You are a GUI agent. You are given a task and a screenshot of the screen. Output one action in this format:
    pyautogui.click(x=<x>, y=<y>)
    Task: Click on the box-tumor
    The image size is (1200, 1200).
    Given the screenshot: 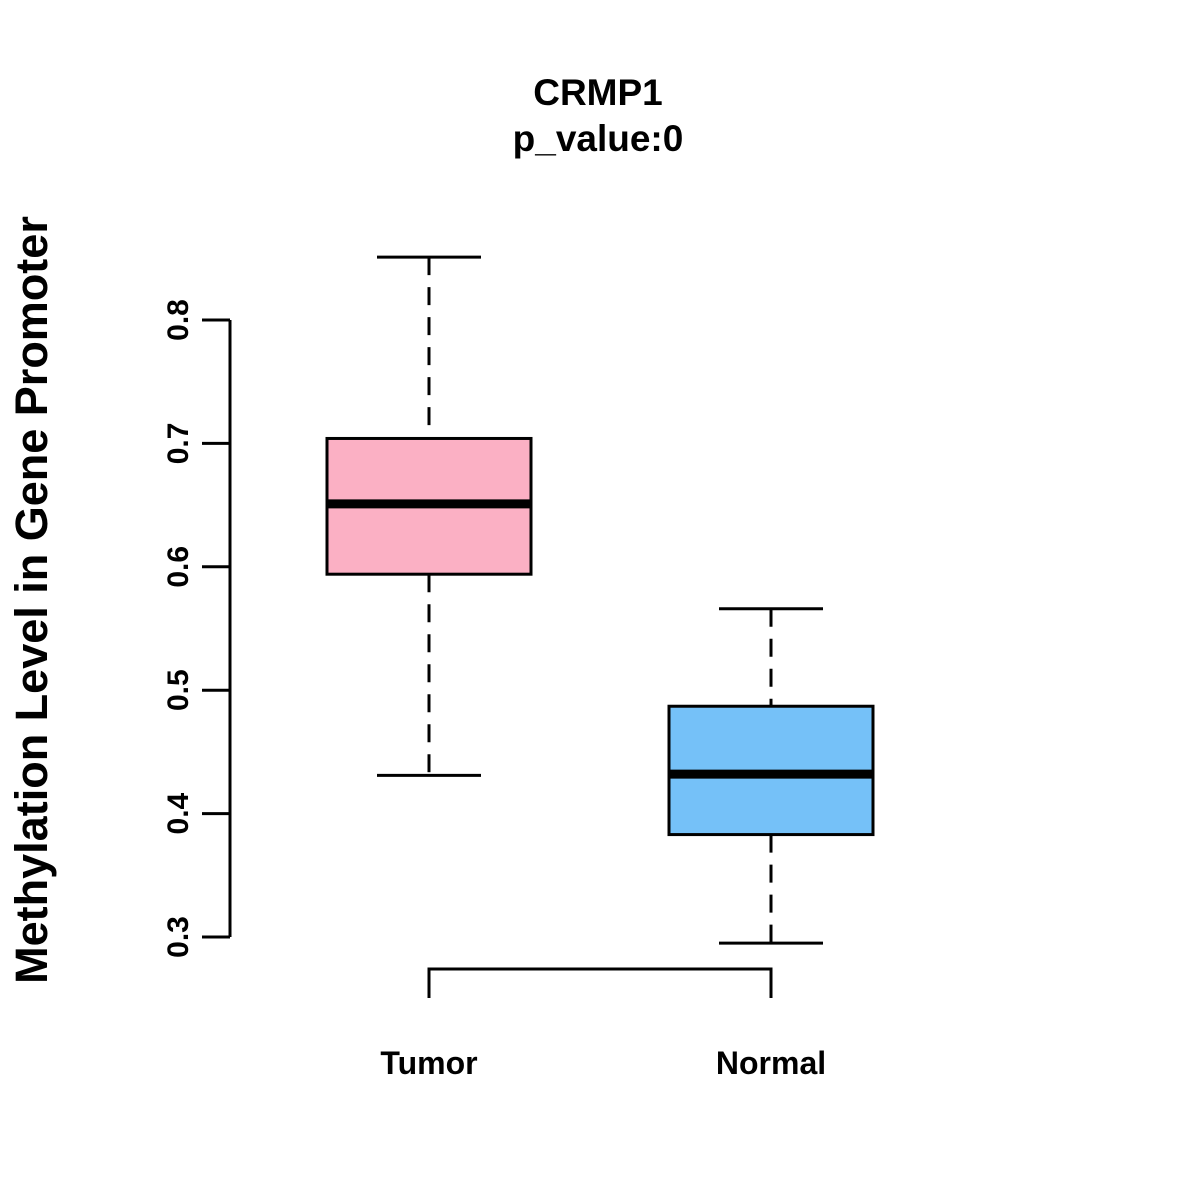 What is the action you would take?
    pyautogui.click(x=429, y=516)
    